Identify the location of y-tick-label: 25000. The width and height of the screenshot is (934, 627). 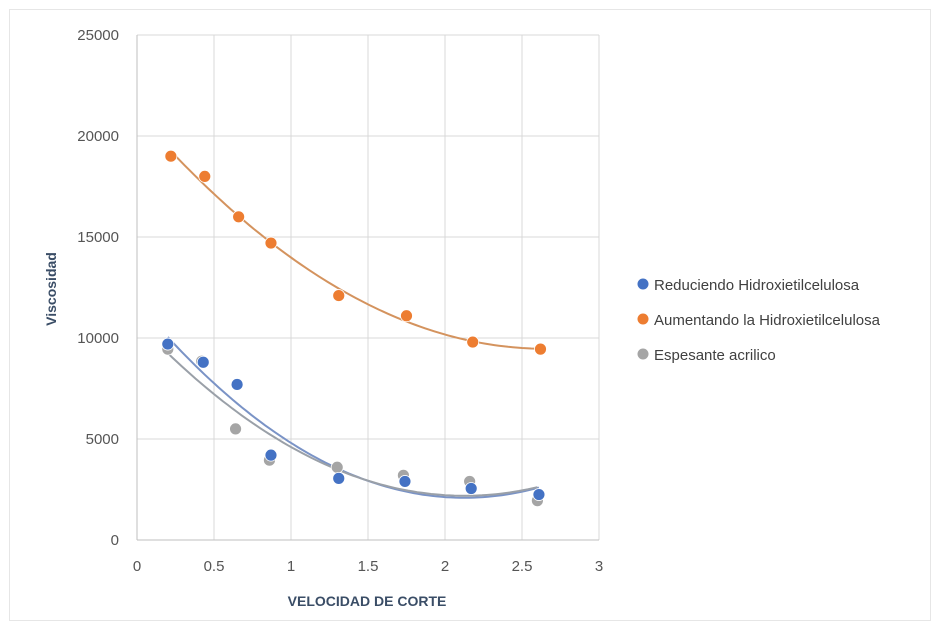
(98, 35).